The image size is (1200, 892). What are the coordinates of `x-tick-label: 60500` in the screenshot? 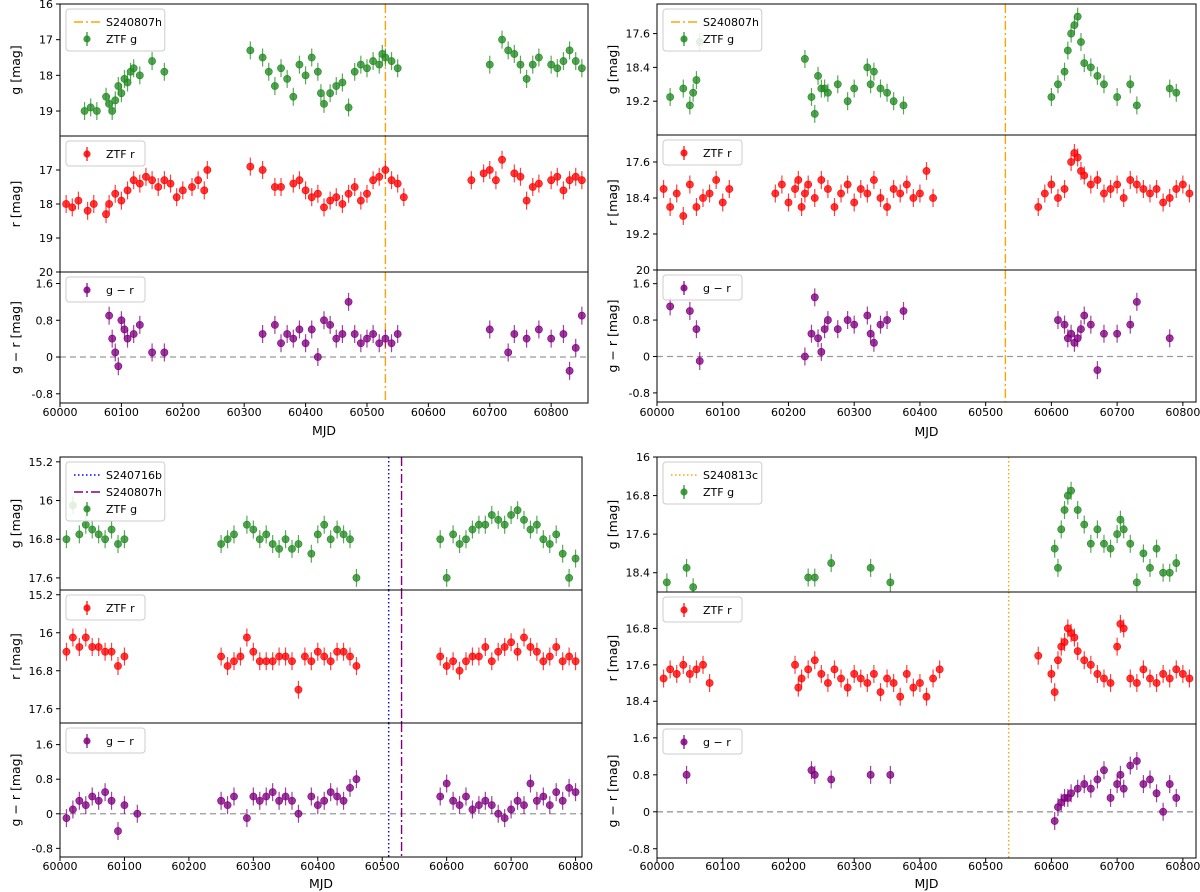 It's located at (985, 866).